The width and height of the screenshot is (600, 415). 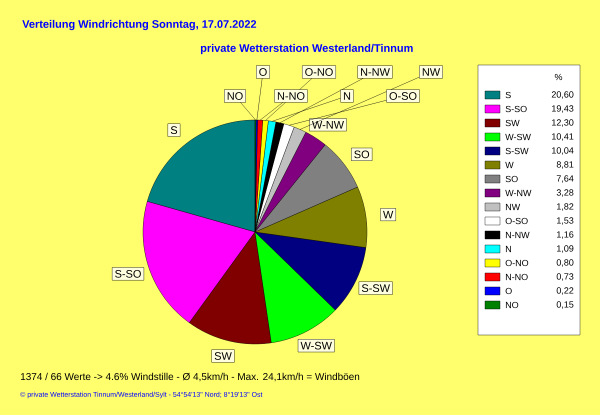 What do you see at coordinates (375, 72) in the screenshot?
I see `slice-label: N-NW` at bounding box center [375, 72].